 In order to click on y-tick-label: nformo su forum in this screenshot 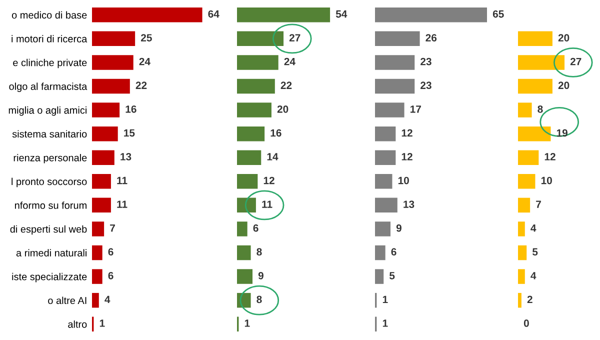, I will do `click(50, 205)`.